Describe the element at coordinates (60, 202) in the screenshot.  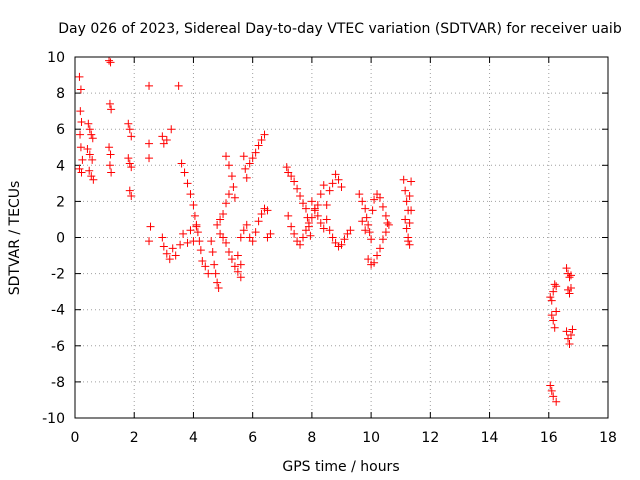
I see `y-tick-label: 2` at that location.